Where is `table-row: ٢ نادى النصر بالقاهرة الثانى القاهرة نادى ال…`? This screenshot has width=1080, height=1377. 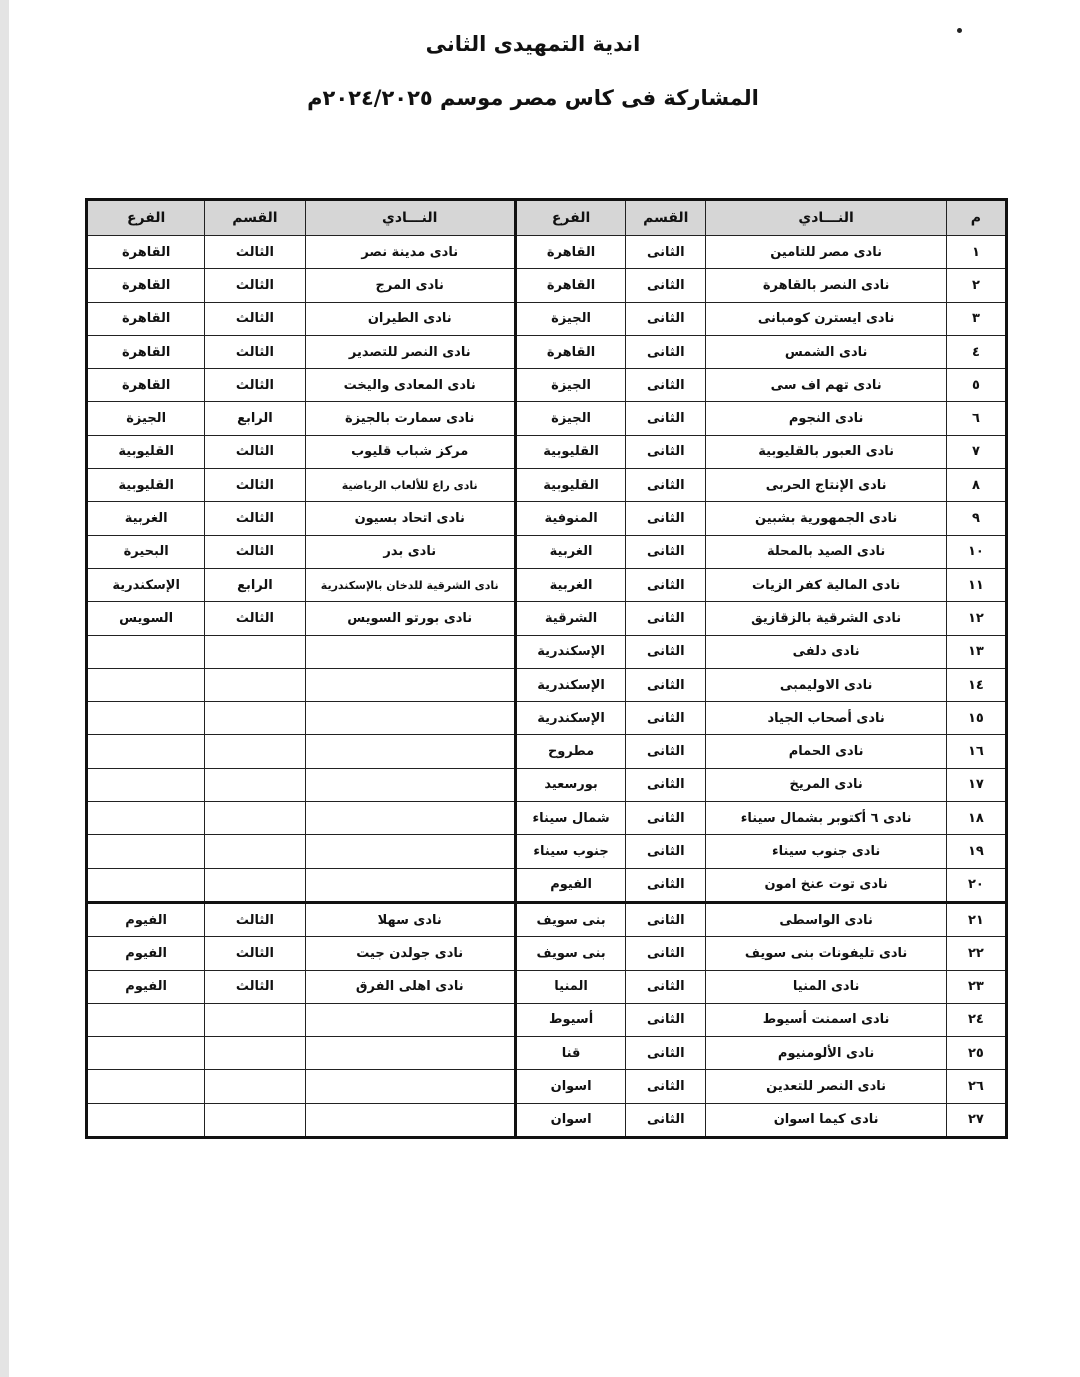
table-row: ٢ نادى النصر بالقاهرة الثانى القاهرة نادى ال… is located at coordinates (546, 285).